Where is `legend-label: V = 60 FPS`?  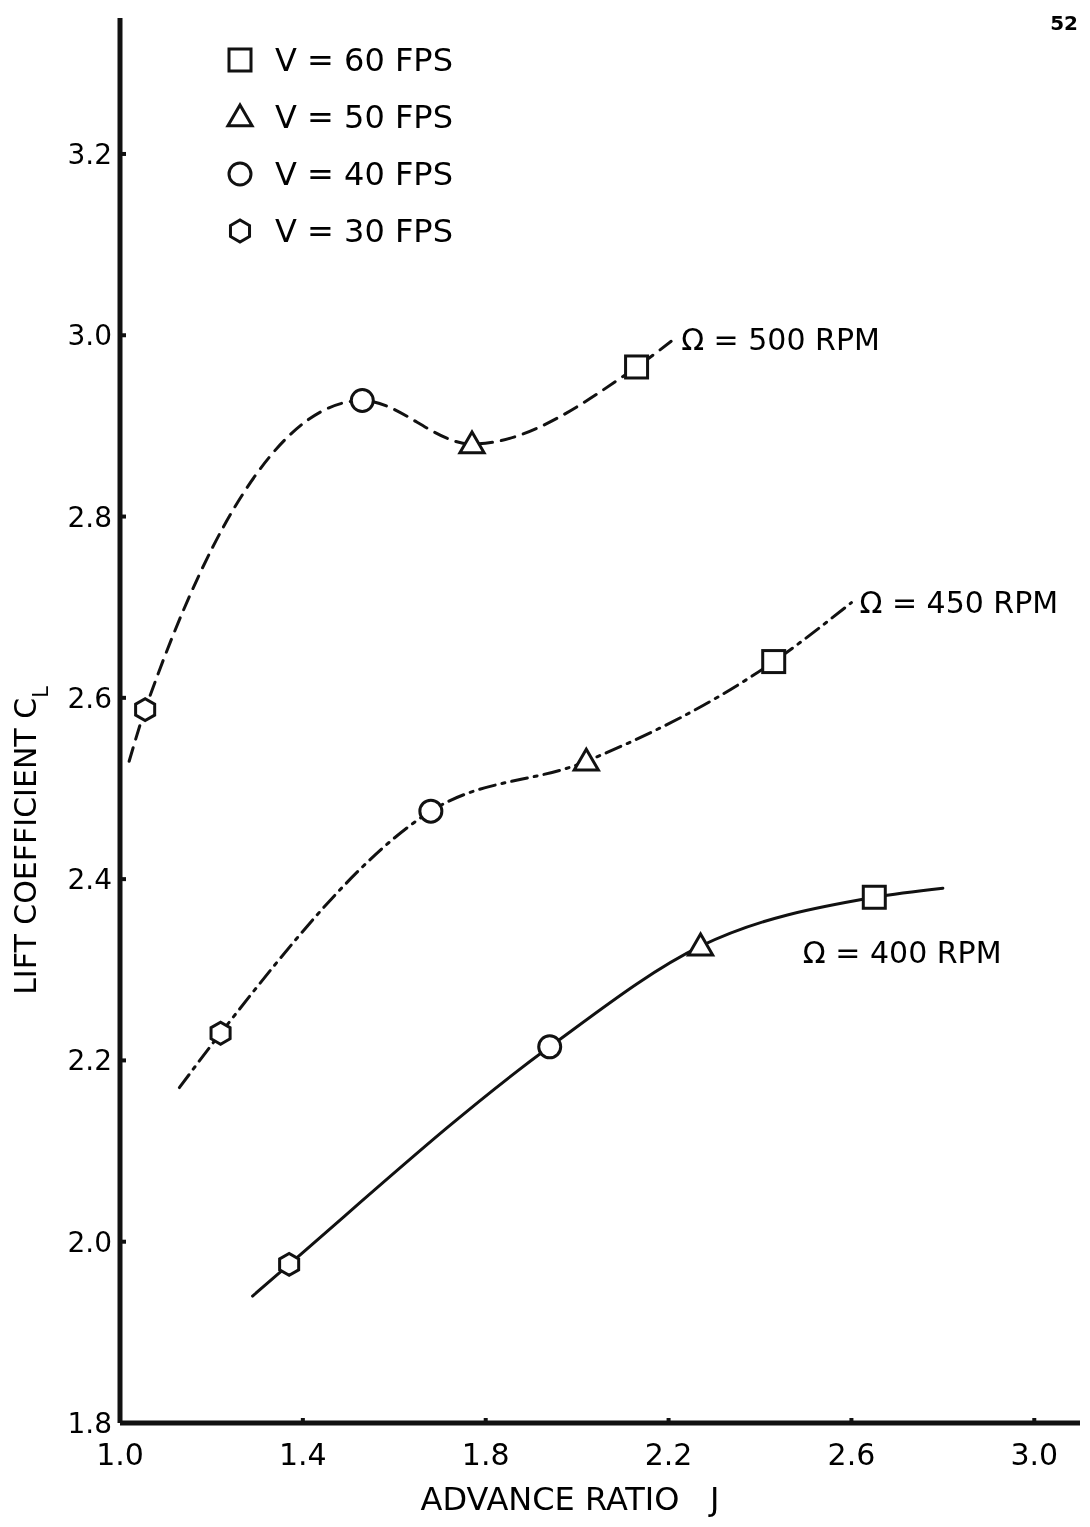
legend-label: V = 60 FPS is located at coordinates (364, 60).